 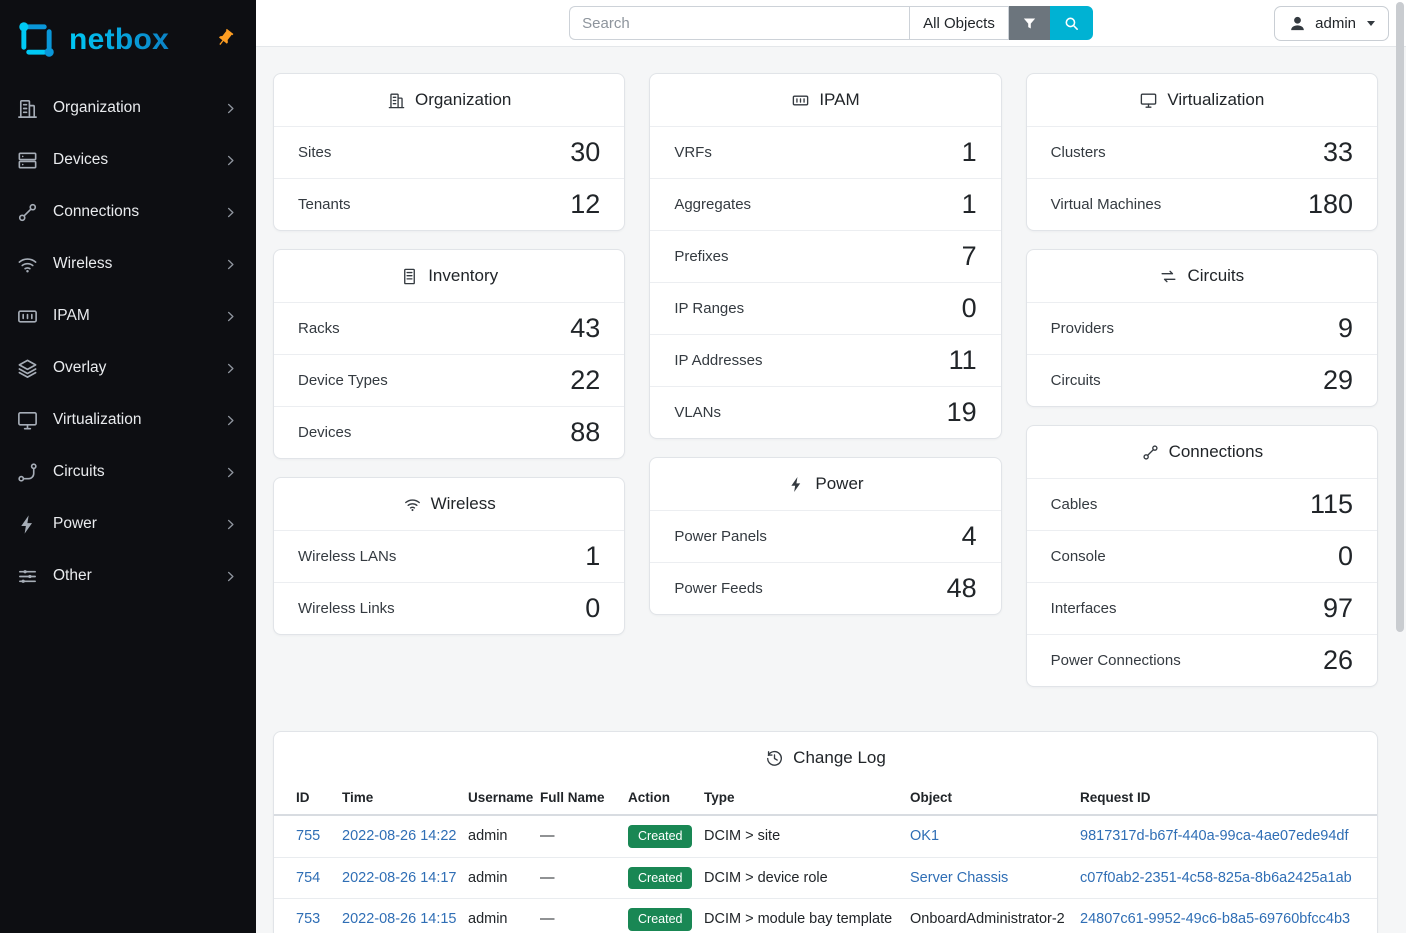 I want to click on stat-label: Power Connections, so click(x=1115, y=660).